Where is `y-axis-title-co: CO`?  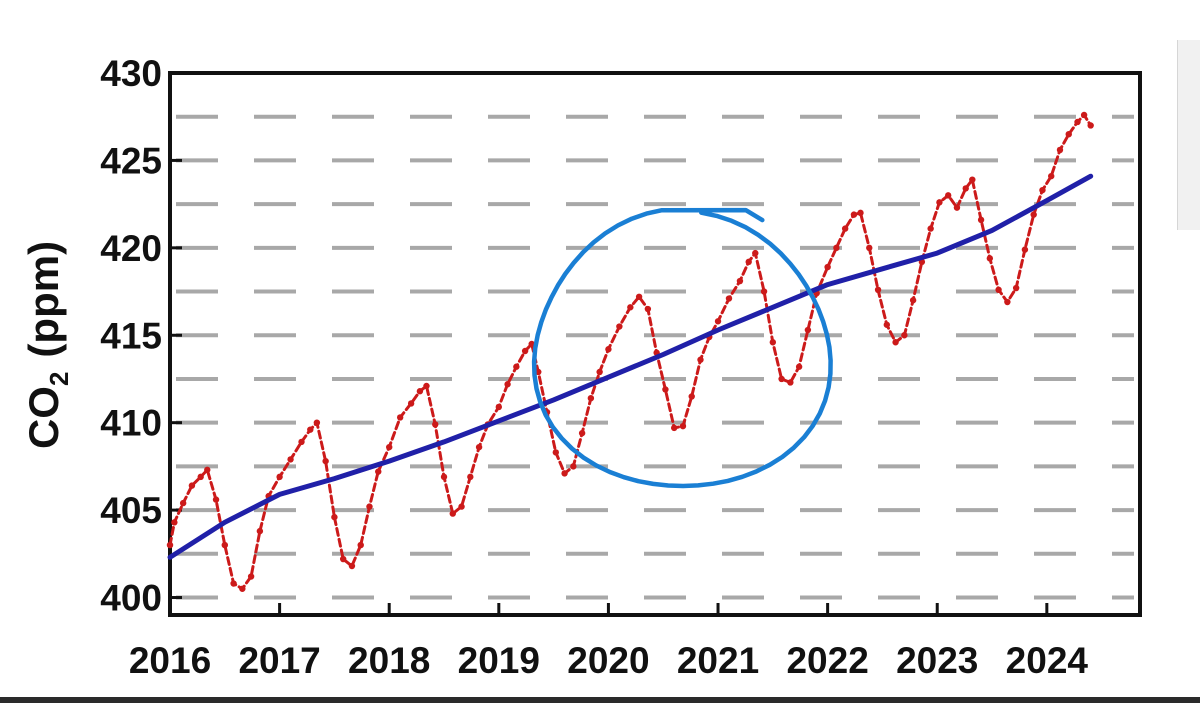
y-axis-title-co: CO is located at coordinates (43, 417).